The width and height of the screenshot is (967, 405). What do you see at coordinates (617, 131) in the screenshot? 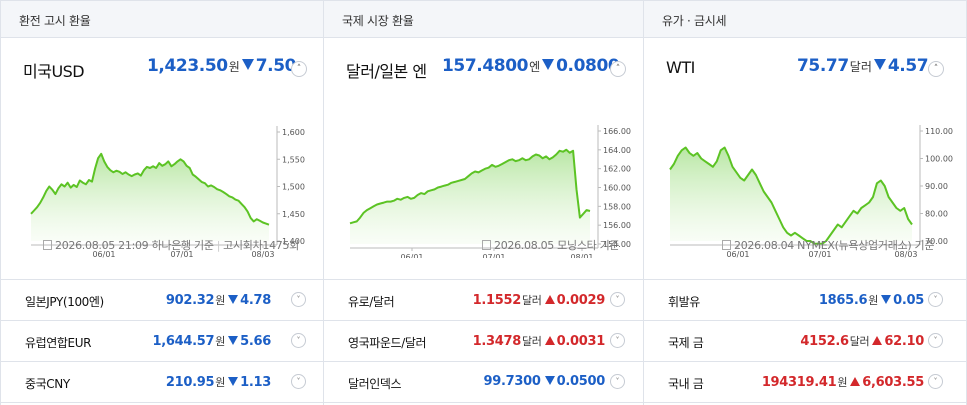
I see `y-tick-label: 166.00` at bounding box center [617, 131].